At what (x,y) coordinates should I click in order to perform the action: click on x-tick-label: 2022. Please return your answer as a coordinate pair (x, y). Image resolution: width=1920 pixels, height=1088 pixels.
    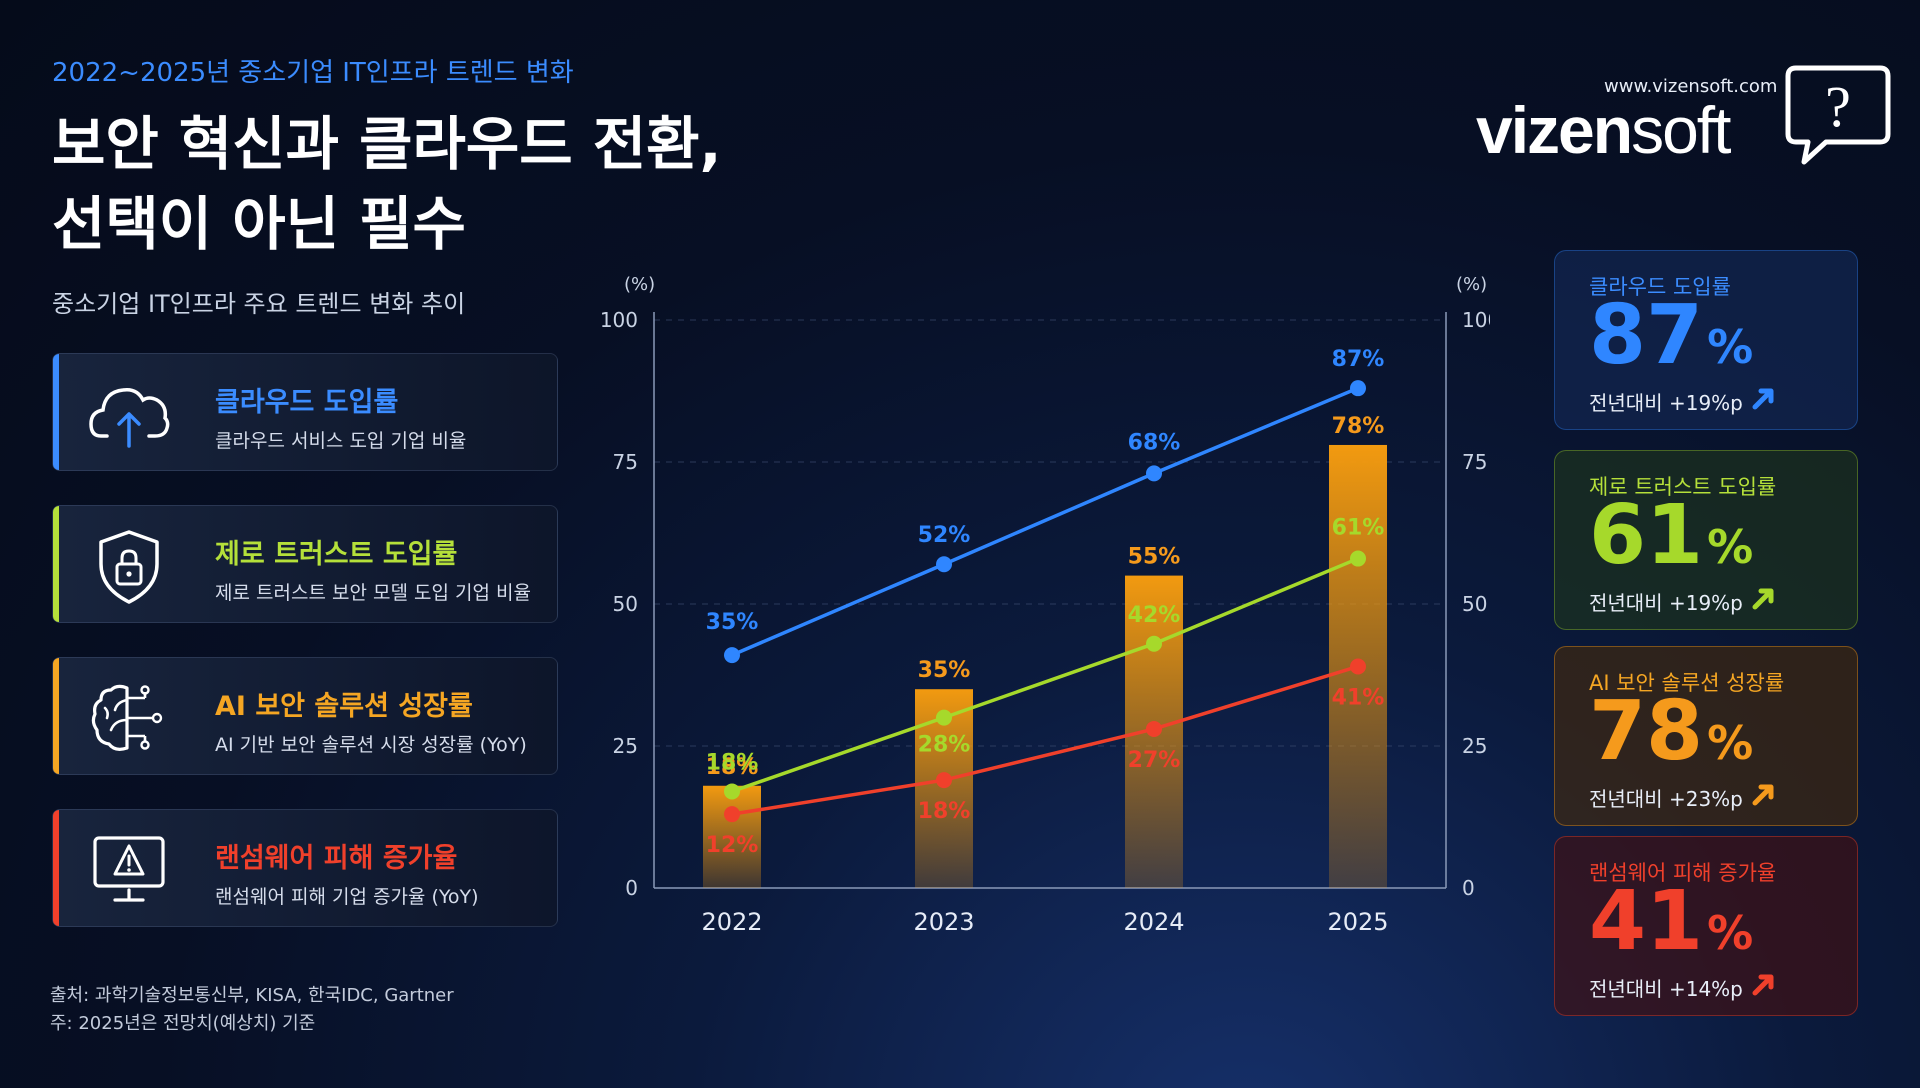
    Looking at the image, I should click on (731, 922).